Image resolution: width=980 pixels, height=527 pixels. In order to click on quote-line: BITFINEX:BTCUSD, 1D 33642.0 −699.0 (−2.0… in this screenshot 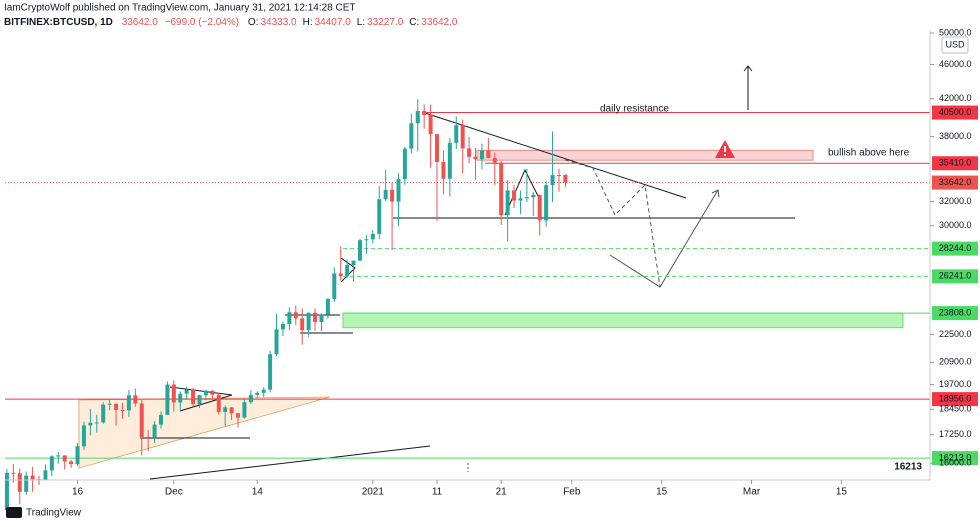, I will do `click(231, 22)`.